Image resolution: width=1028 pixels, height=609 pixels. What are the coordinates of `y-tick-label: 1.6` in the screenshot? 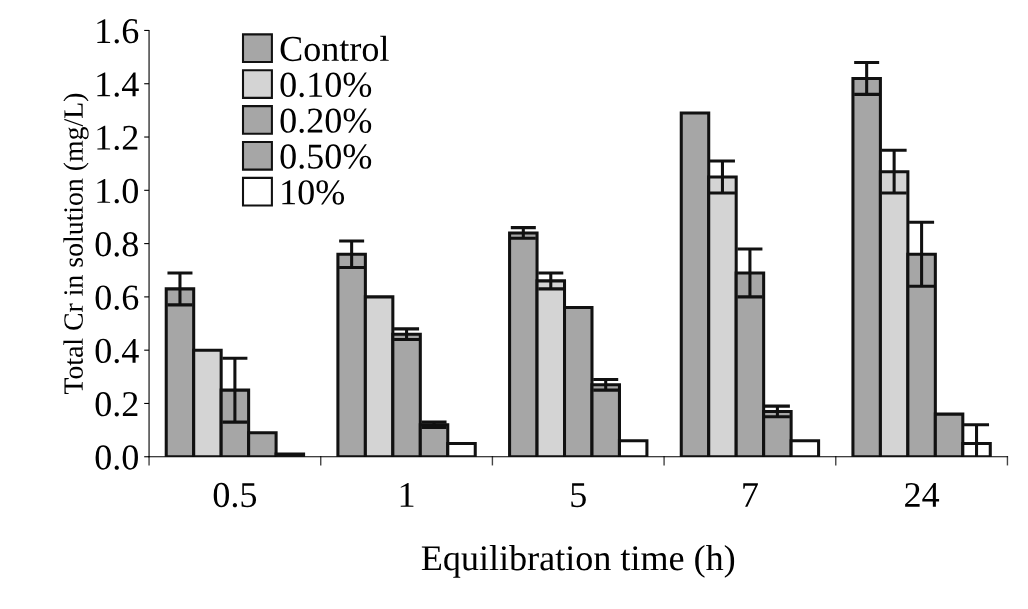 It's located at (118, 31).